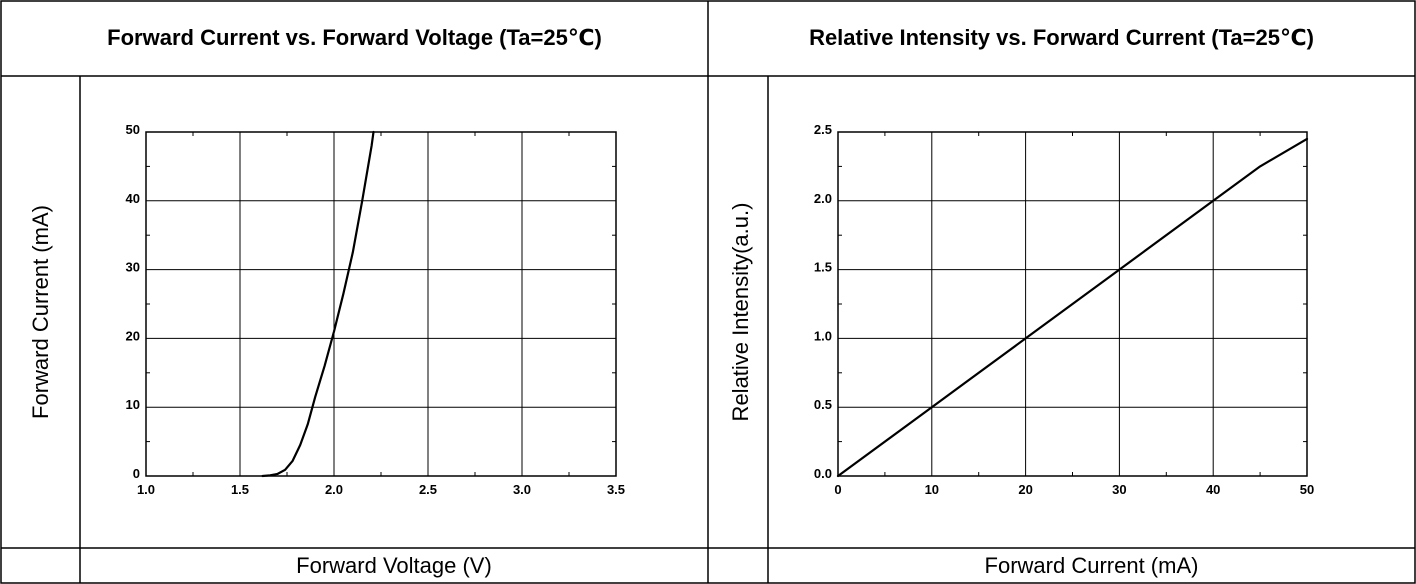 This screenshot has height=584, width=1416. What do you see at coordinates (522, 489) in the screenshot?
I see `chart-1-x-tick-label: 3.0` at bounding box center [522, 489].